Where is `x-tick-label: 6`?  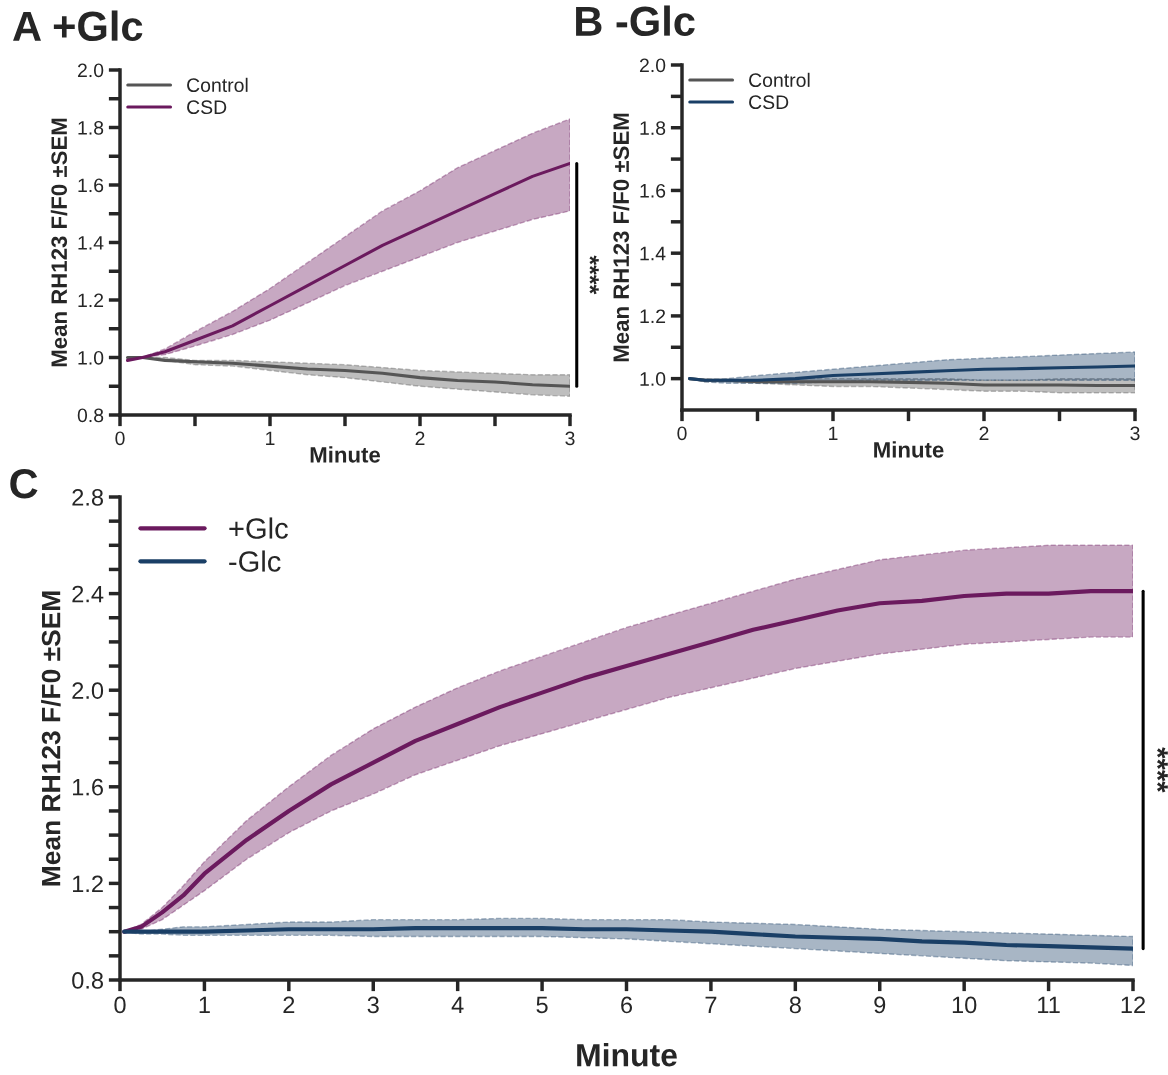 x-tick-label: 6 is located at coordinates (627, 1005).